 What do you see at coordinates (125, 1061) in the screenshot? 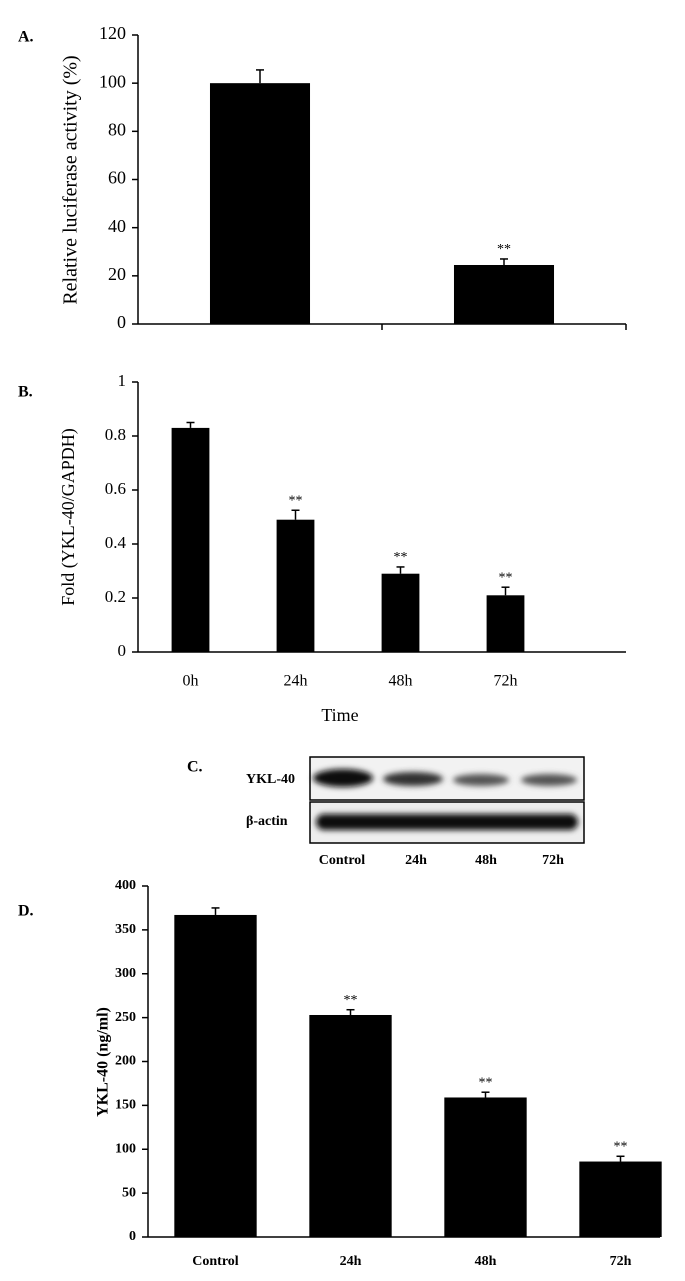
I see `y-tick-label: 200` at bounding box center [125, 1061].